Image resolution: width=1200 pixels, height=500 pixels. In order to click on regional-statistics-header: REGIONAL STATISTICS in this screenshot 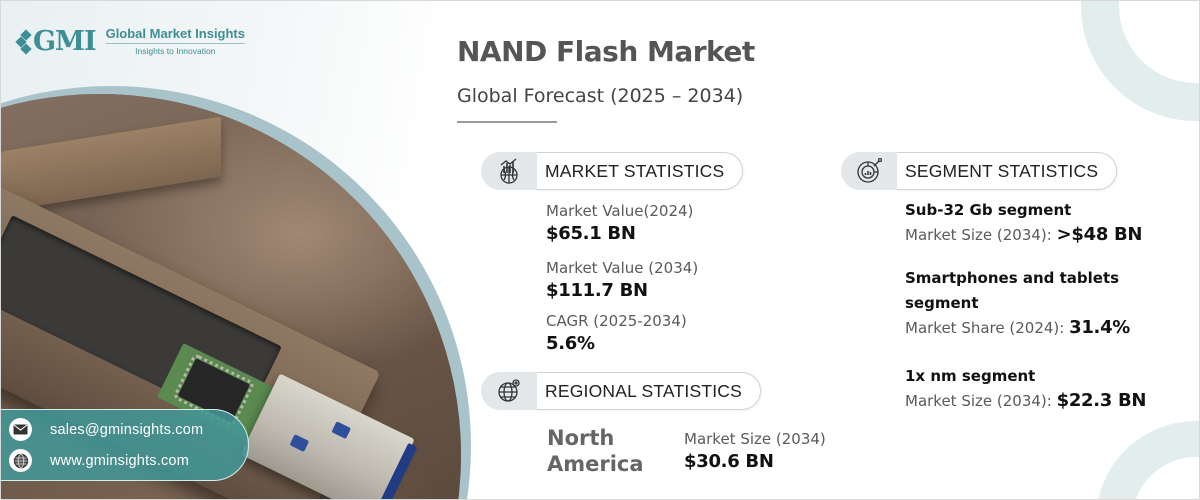, I will do `click(621, 391)`.